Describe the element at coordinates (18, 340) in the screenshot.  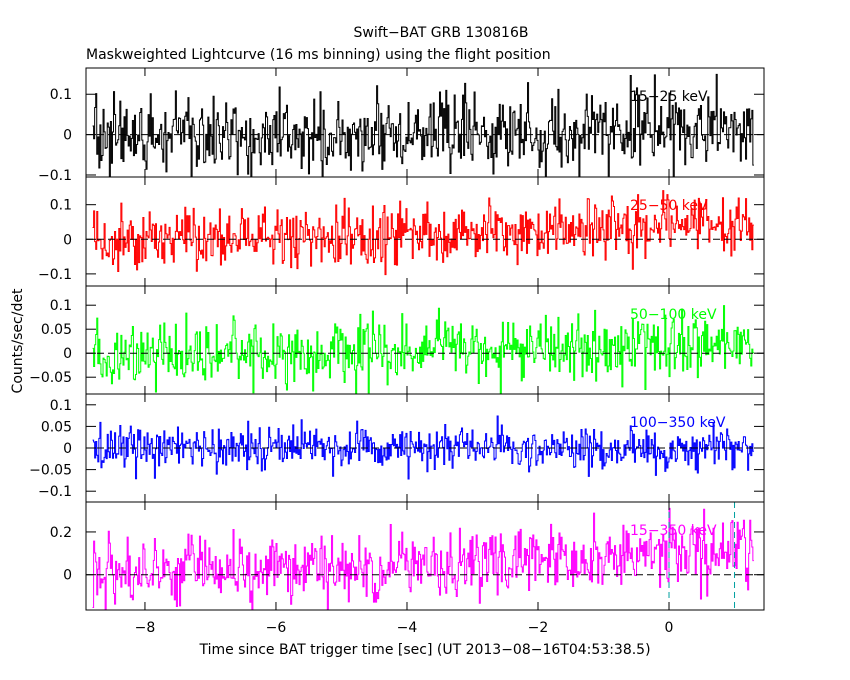
I see `y-axis-label: Counts/sec/det` at that location.